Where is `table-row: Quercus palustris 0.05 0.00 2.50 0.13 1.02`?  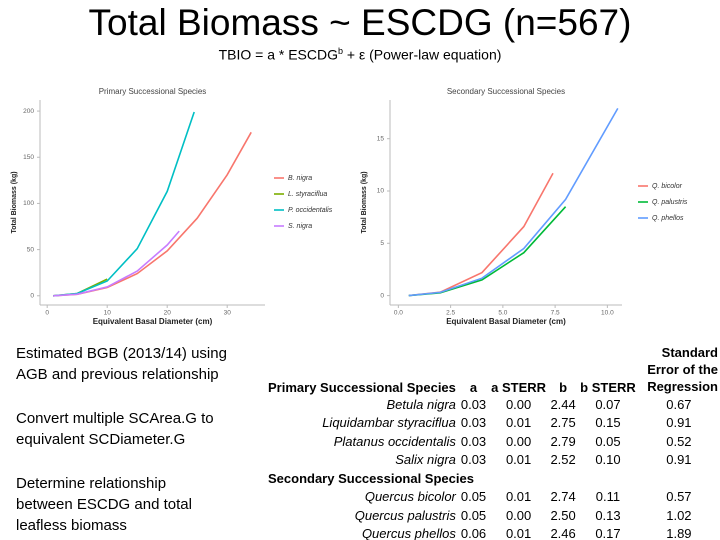
table-row: Quercus palustris 0.05 0.00 2.50 0.13 1.02 is located at coordinates (493, 515).